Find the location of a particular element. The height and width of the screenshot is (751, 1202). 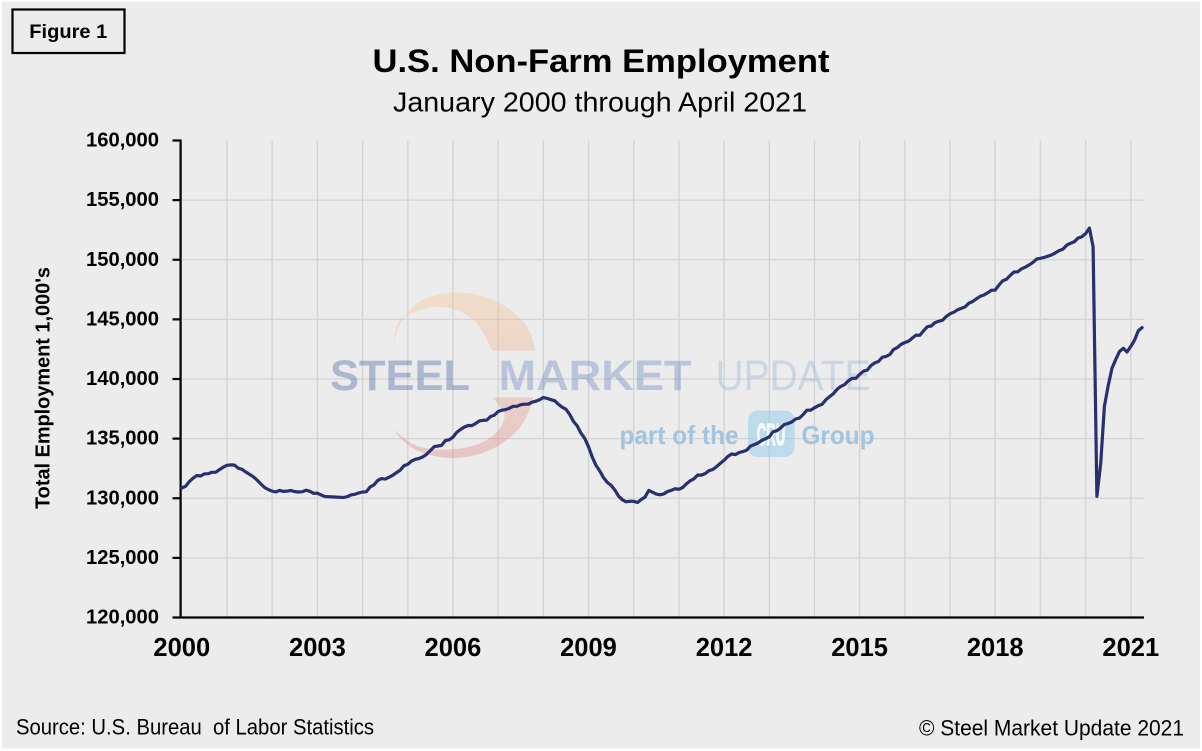

svg-text:January 2000 through April 202: January 2000 through April 2021 is located at coordinates (600, 102).